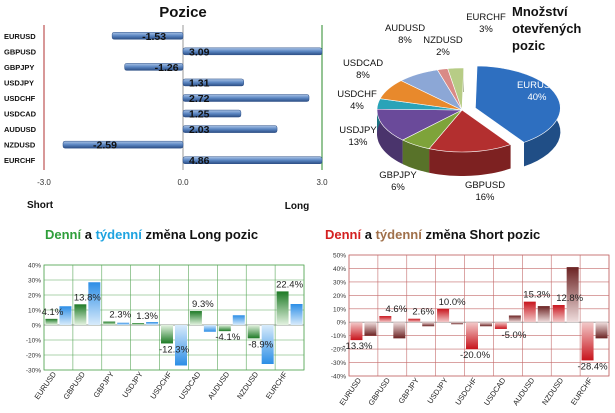 This screenshot has height=413, width=615. I want to click on pie-label-name: GBPJPY, so click(398, 175).